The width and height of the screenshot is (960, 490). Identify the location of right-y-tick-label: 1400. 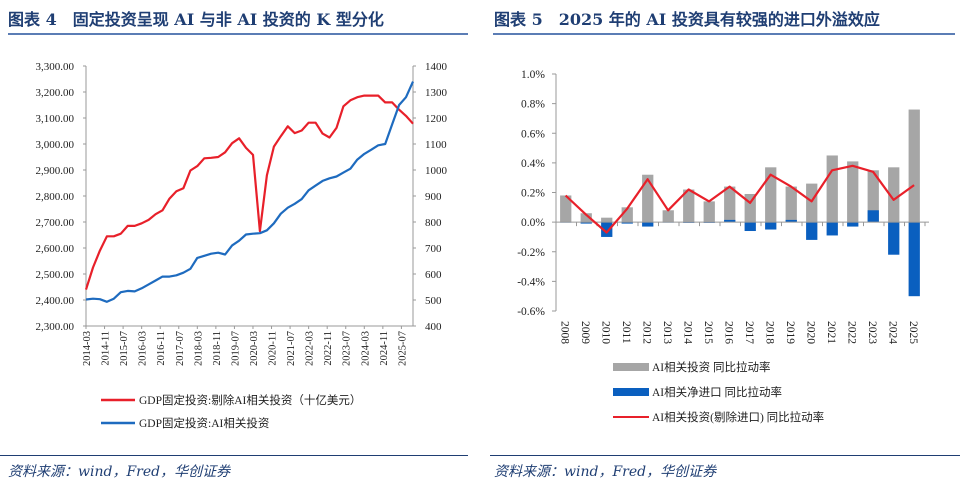
(436, 67).